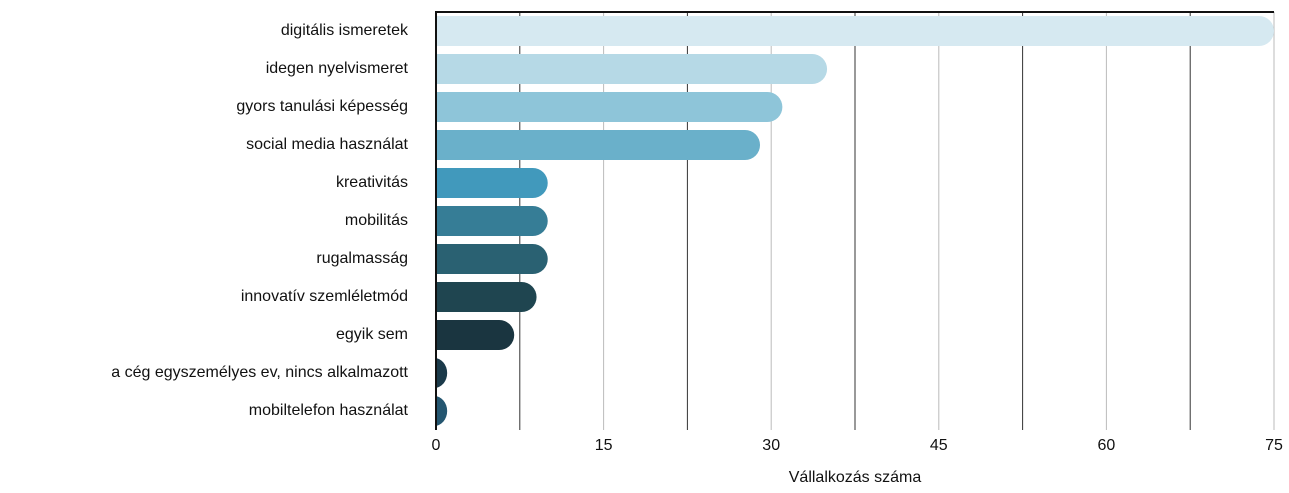  What do you see at coordinates (372, 334) in the screenshot?
I see `y-tick-label: egyik sem` at bounding box center [372, 334].